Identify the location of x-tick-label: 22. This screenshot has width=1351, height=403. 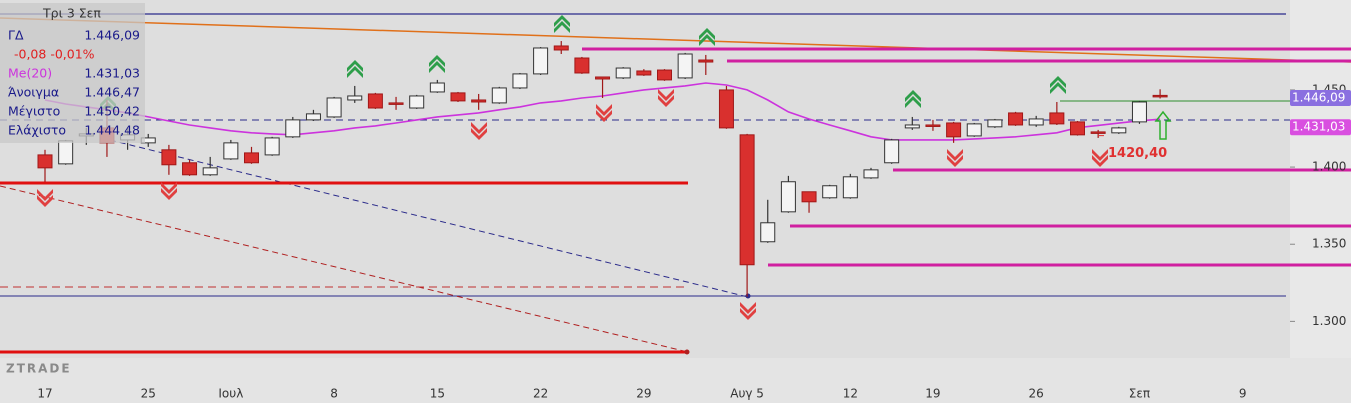
(540, 394).